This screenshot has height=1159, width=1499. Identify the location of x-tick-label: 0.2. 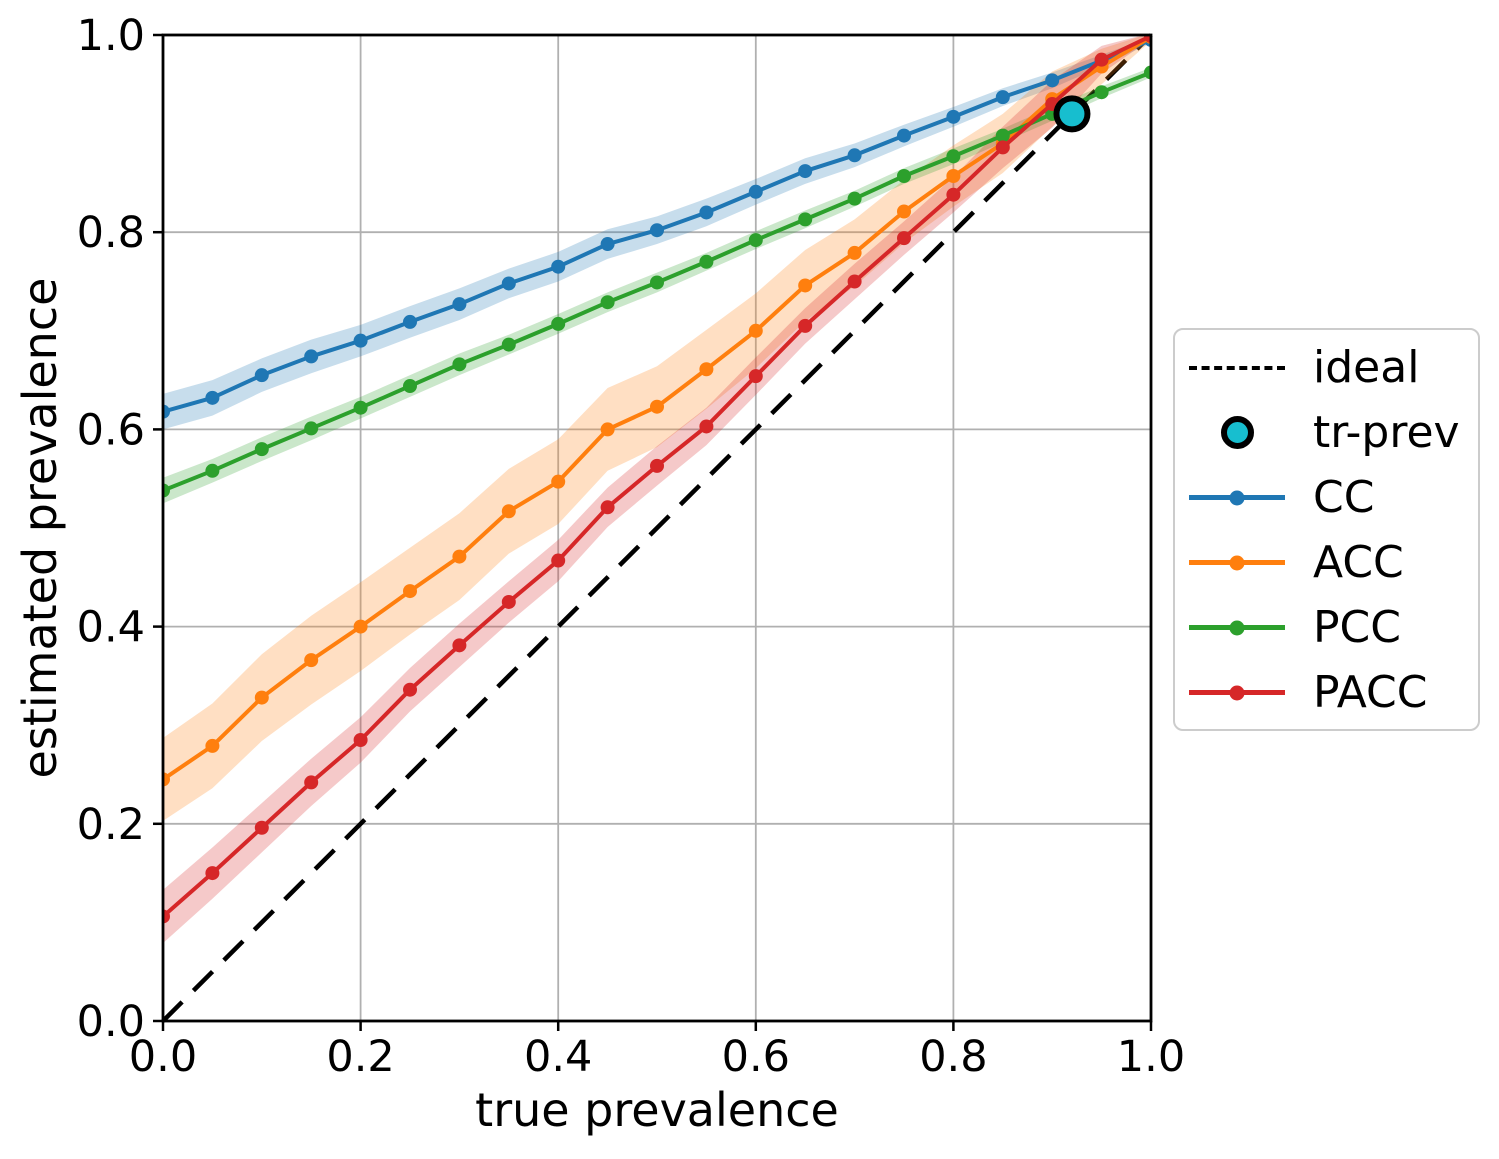
(360, 1057).